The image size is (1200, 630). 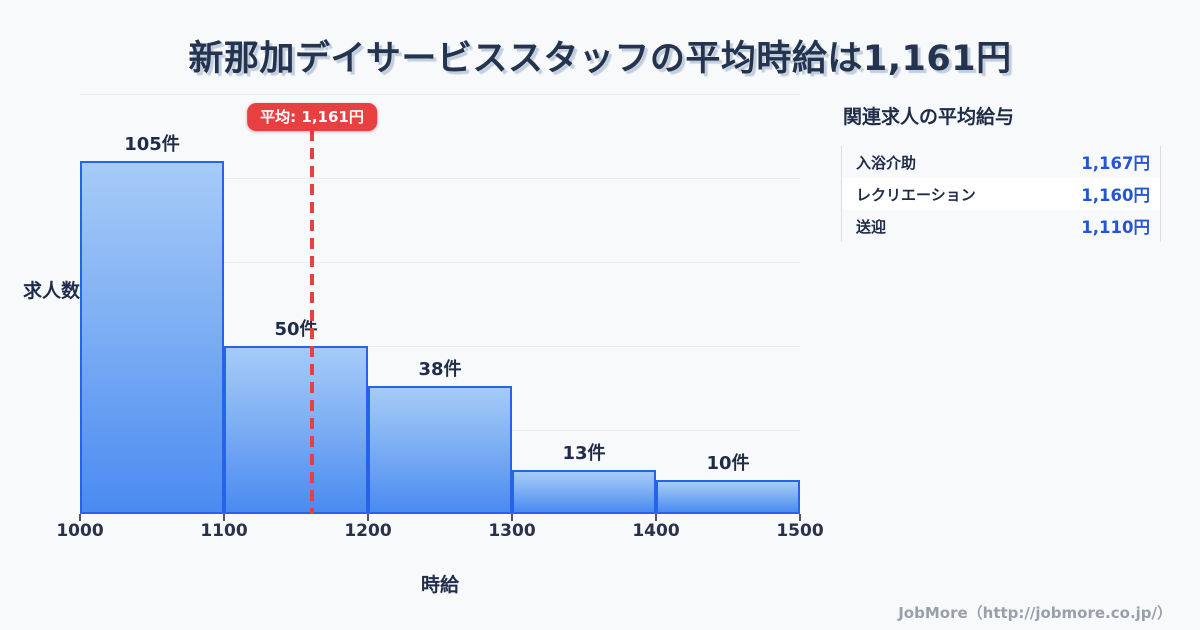 I want to click on related-job-value: 1,160円, so click(x=1115, y=195).